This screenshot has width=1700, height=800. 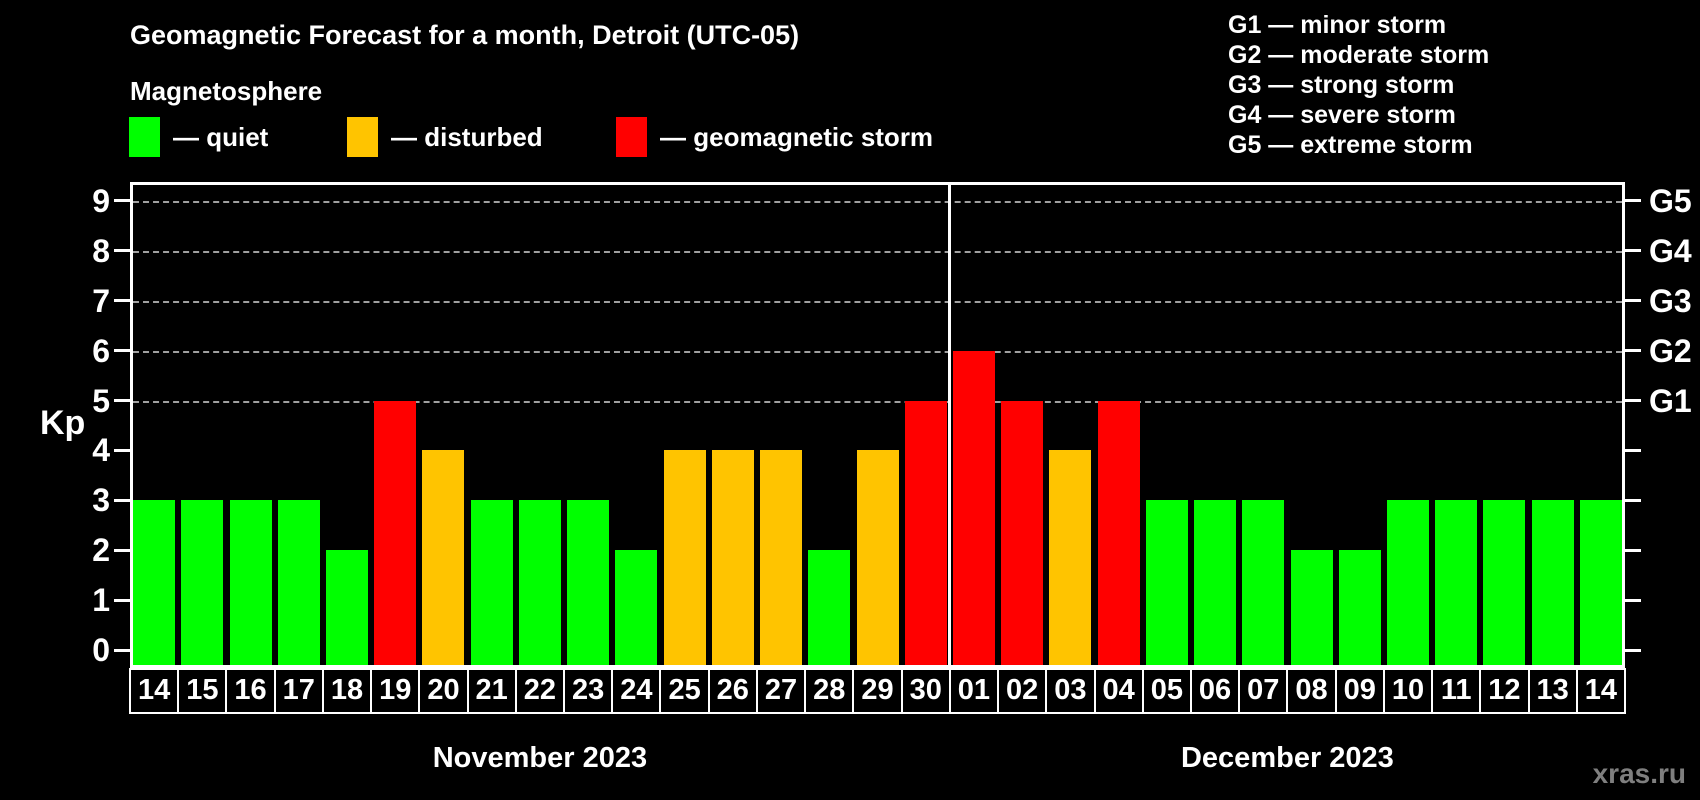 I want to click on day-label-dec-13: 13, so click(x=1552, y=691).